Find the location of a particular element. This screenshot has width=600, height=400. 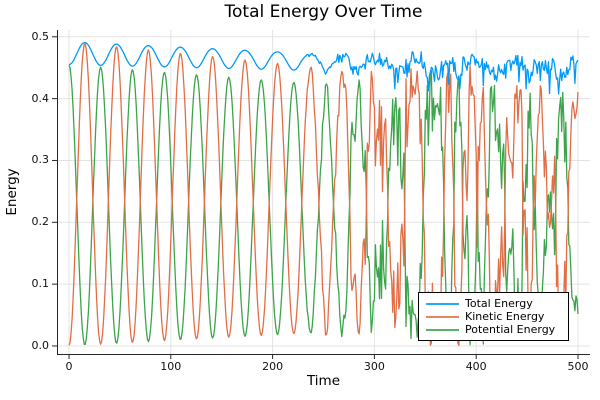

total-energy-line-swatch is located at coordinates (442, 303).